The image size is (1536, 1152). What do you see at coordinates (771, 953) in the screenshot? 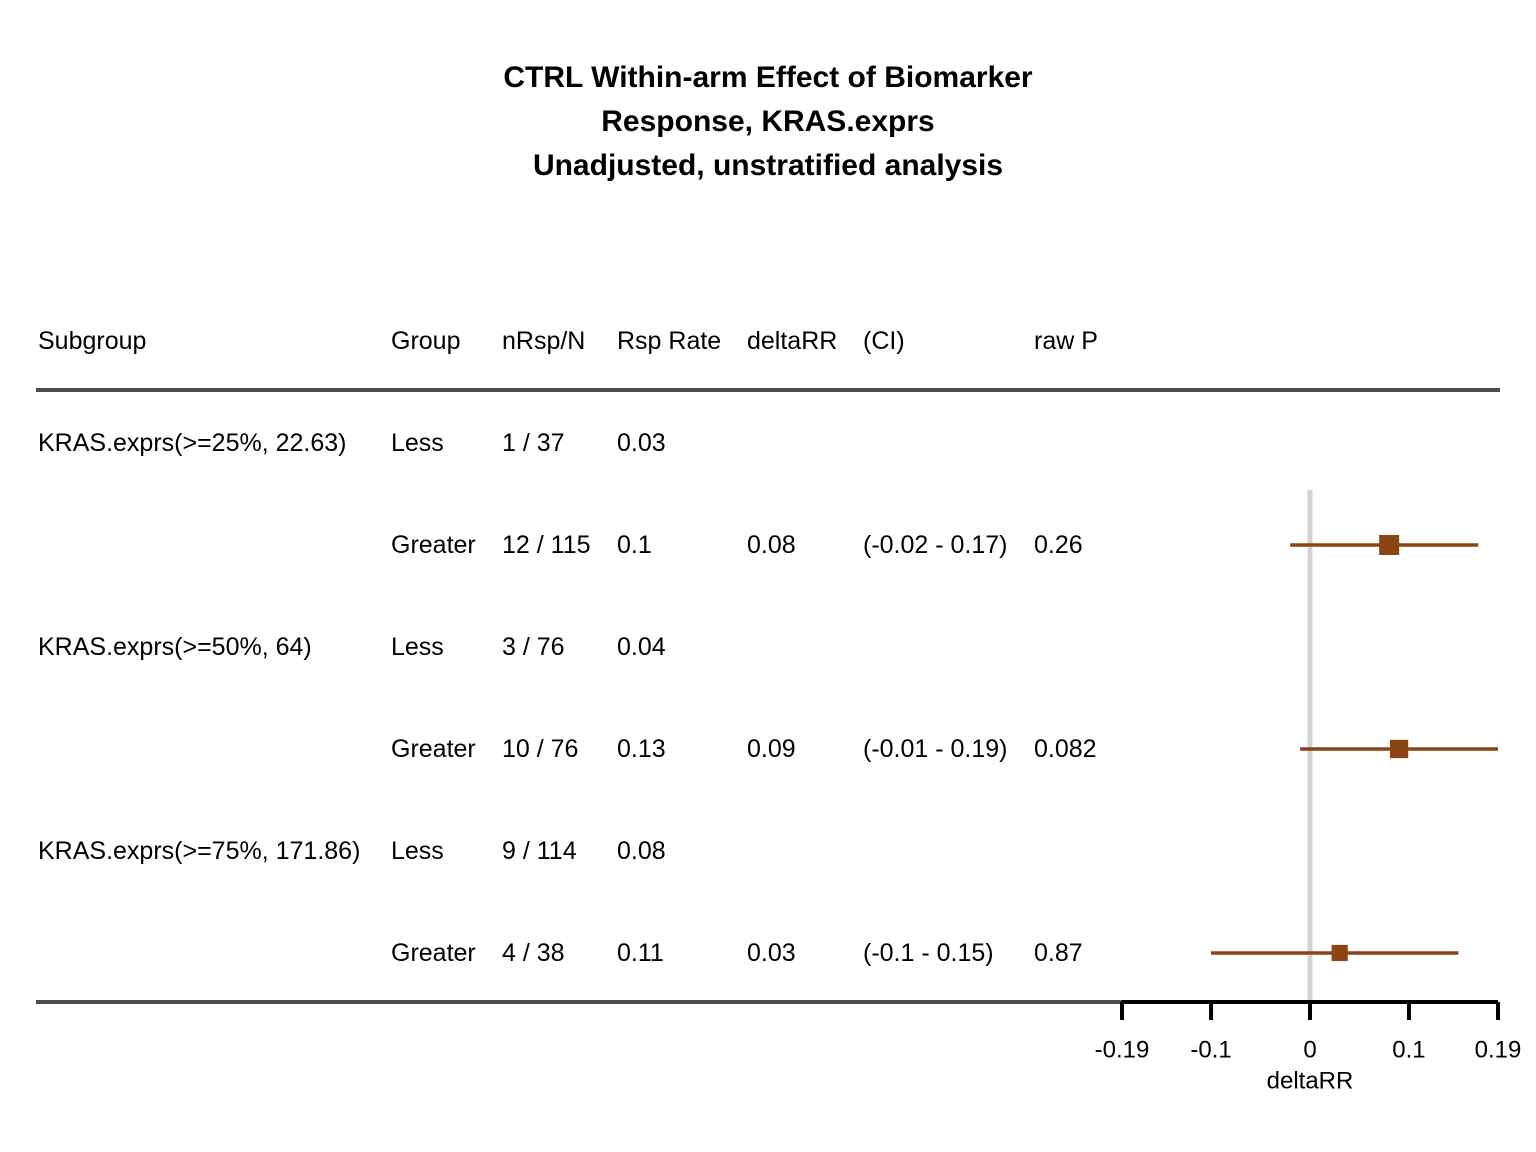
I see `delta-rr-cell: 0.03` at bounding box center [771, 953].